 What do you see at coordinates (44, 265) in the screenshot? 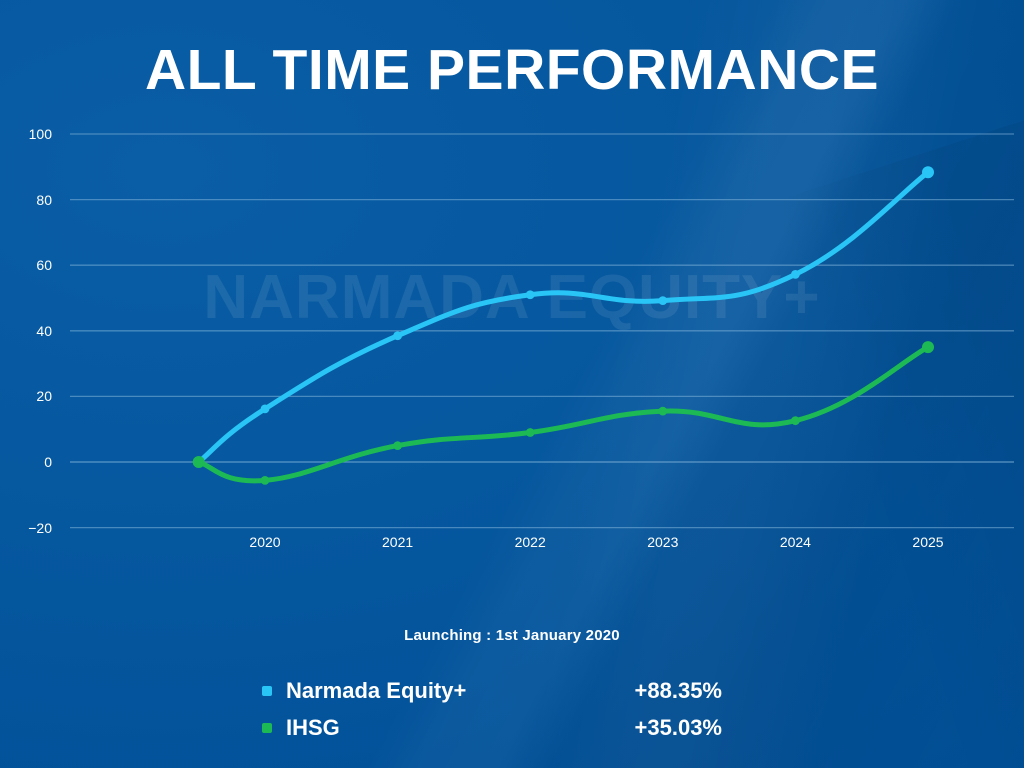
I see `y-axis-tick-label: 60` at bounding box center [44, 265].